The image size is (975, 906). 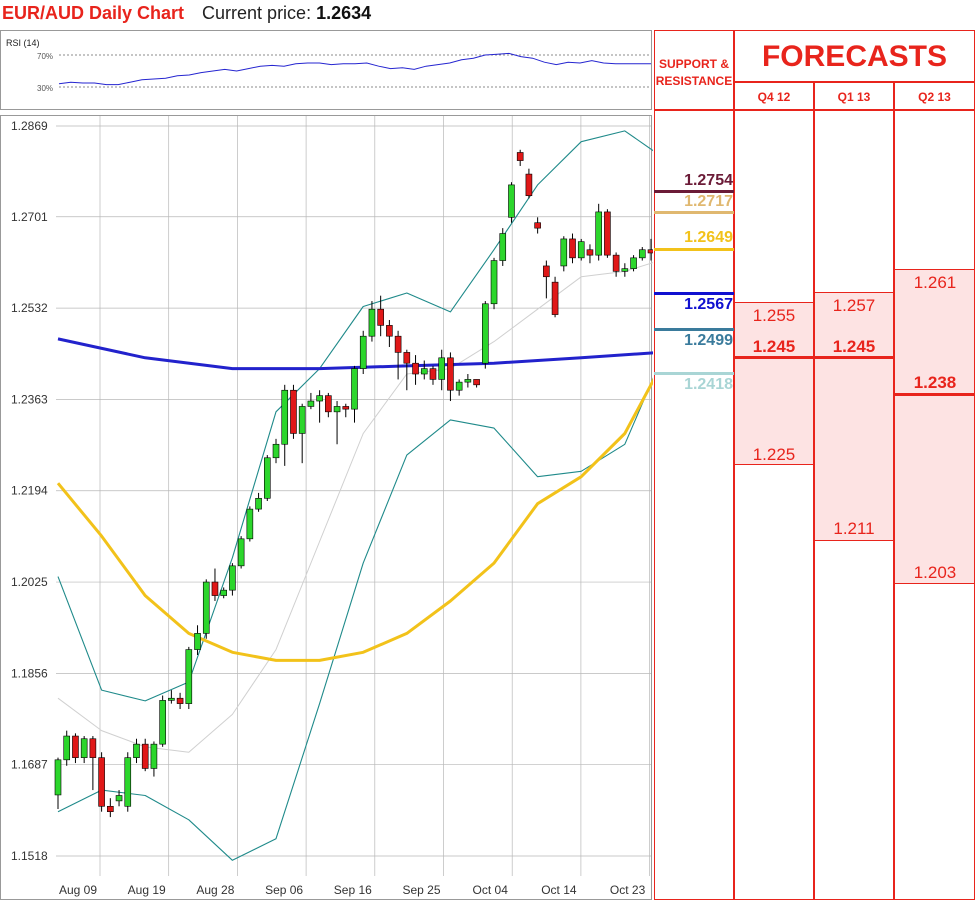 I want to click on quarter-header-q4: Q4 12, so click(x=774, y=96).